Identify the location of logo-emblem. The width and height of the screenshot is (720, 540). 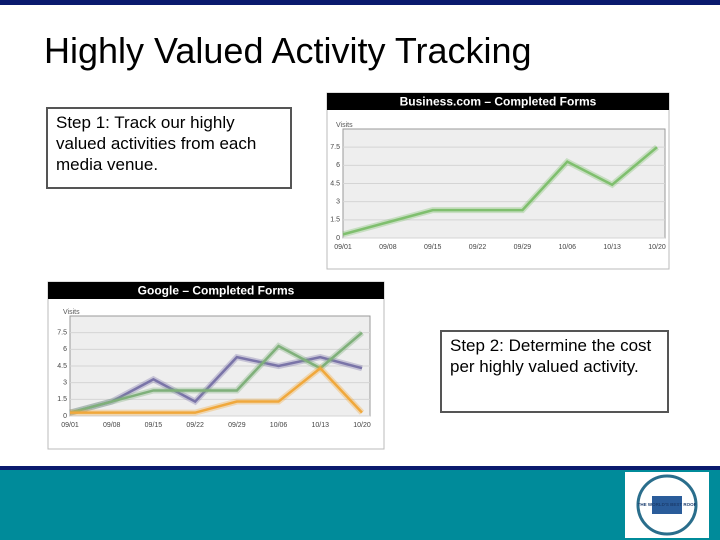
(667, 505).